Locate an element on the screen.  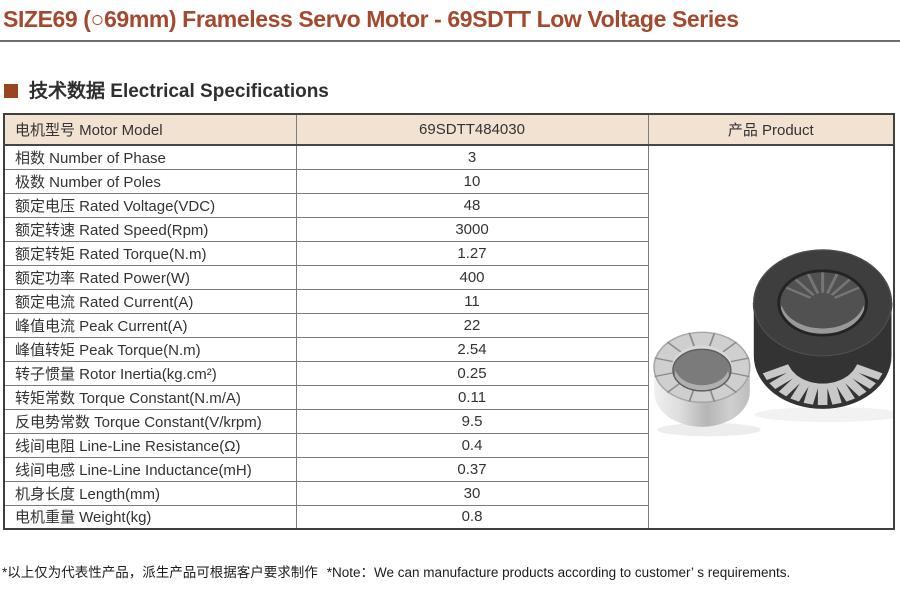
spec-value: 400 is located at coordinates (472, 277).